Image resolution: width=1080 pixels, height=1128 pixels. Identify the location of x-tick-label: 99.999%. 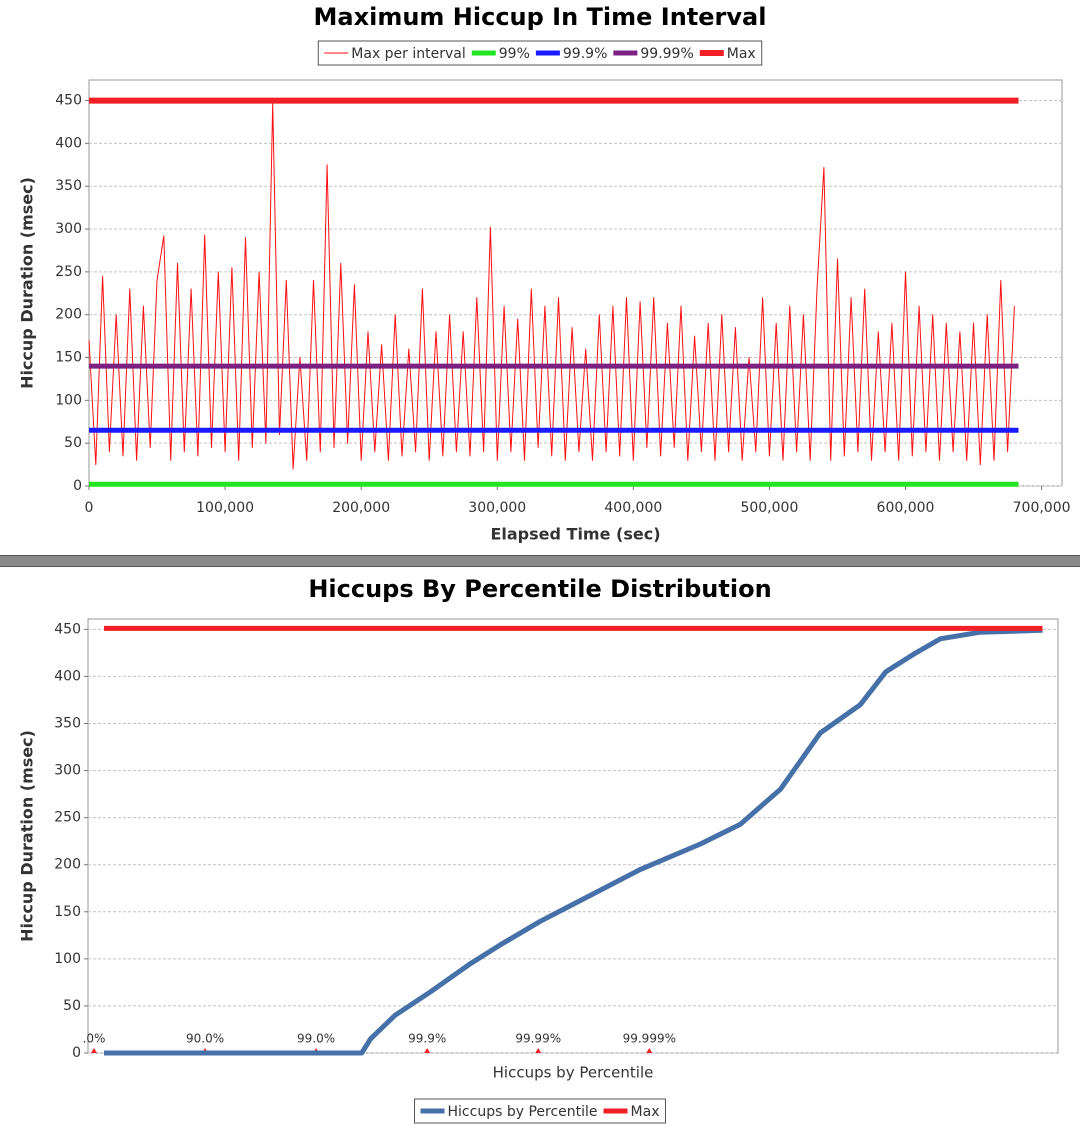
(649, 1039).